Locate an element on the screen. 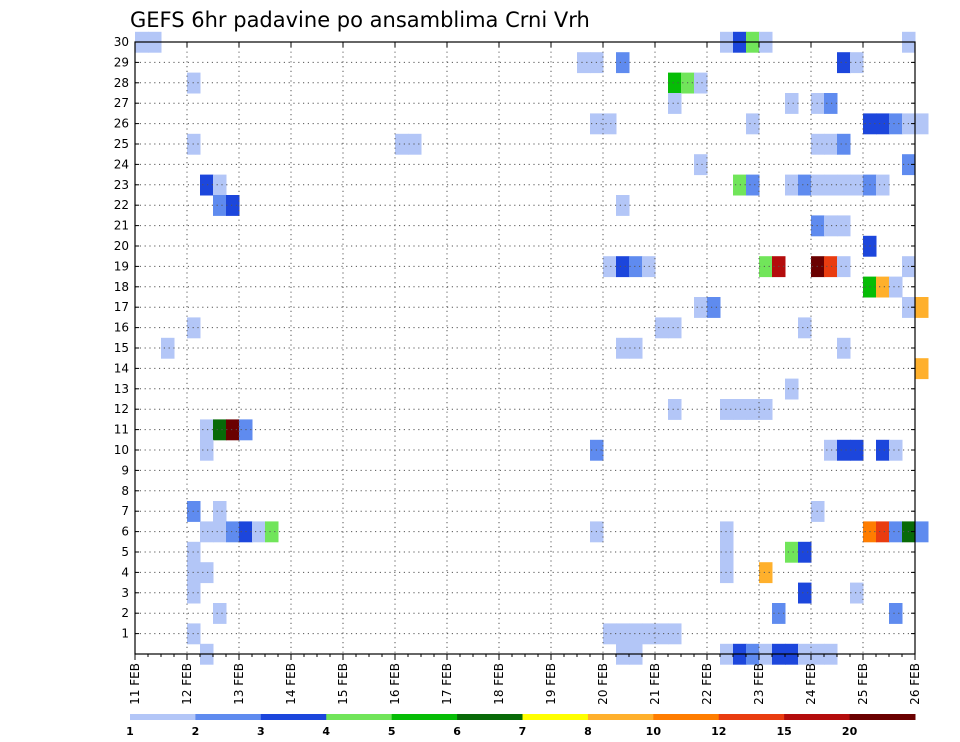 The image size is (960, 742). y-tick-label: 22 is located at coordinates (121, 205).